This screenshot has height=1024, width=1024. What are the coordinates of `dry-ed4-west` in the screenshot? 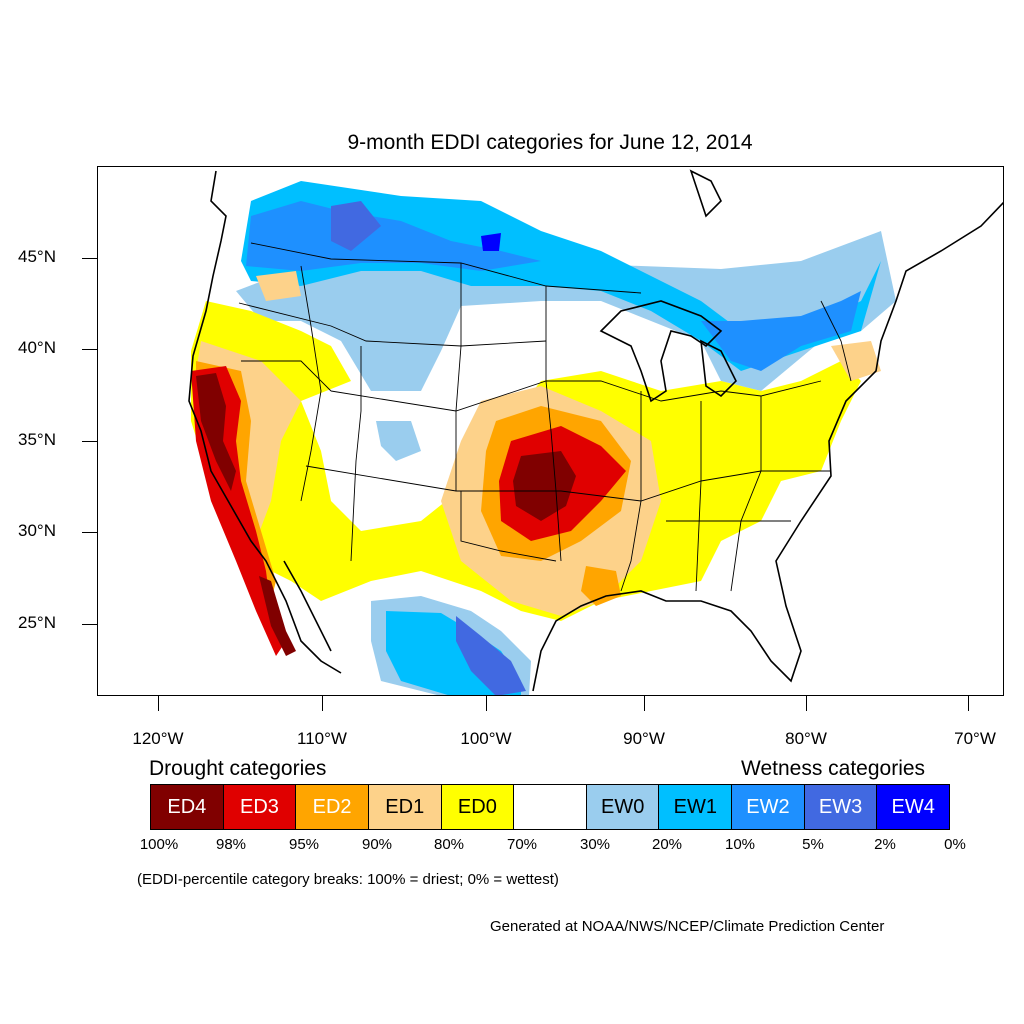 It's located at (216, 432).